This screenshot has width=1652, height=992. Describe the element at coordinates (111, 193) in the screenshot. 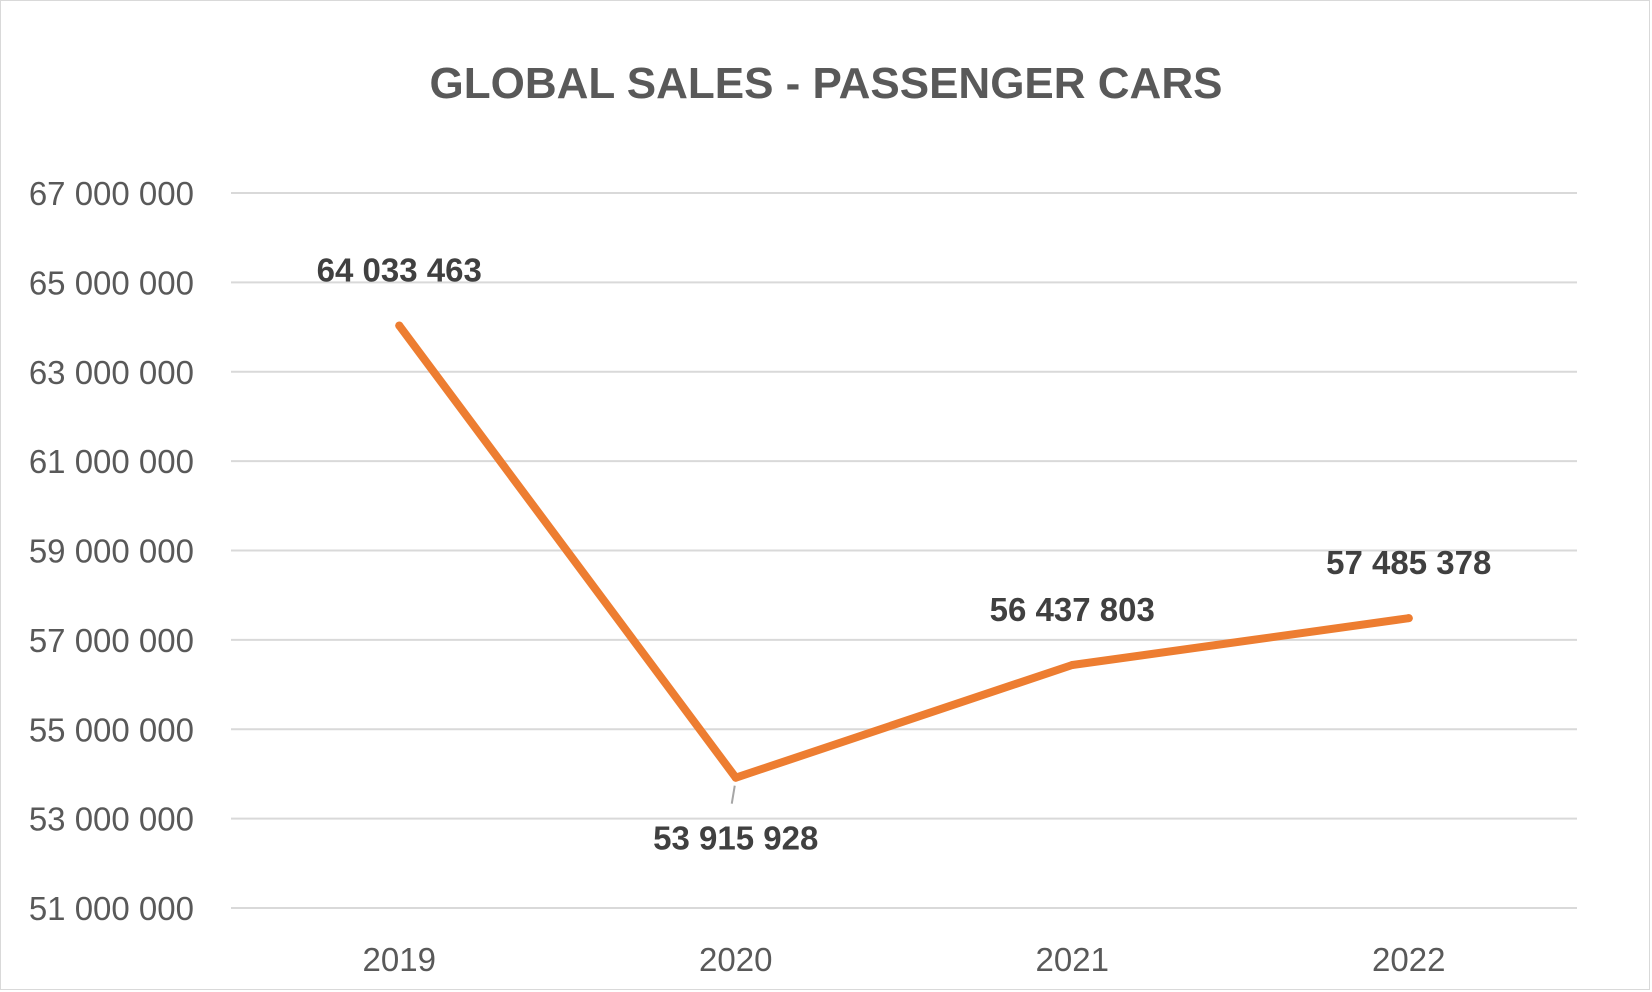

I see `y-tick-label: 67 000 000` at that location.